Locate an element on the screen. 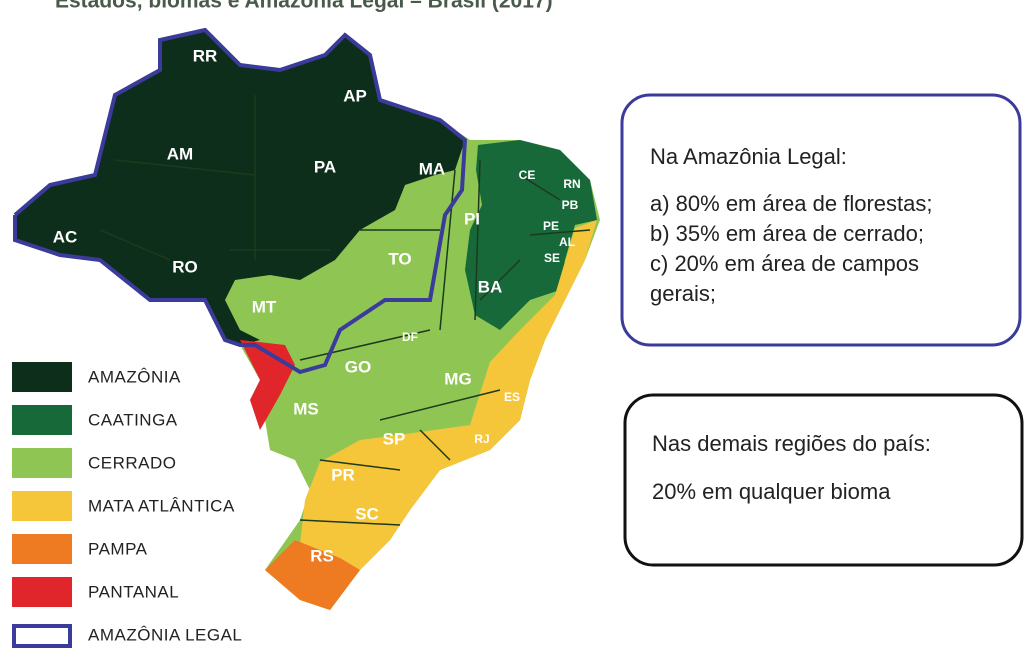 This screenshot has height=660, width=1025. state-label: PI is located at coordinates (472, 218).